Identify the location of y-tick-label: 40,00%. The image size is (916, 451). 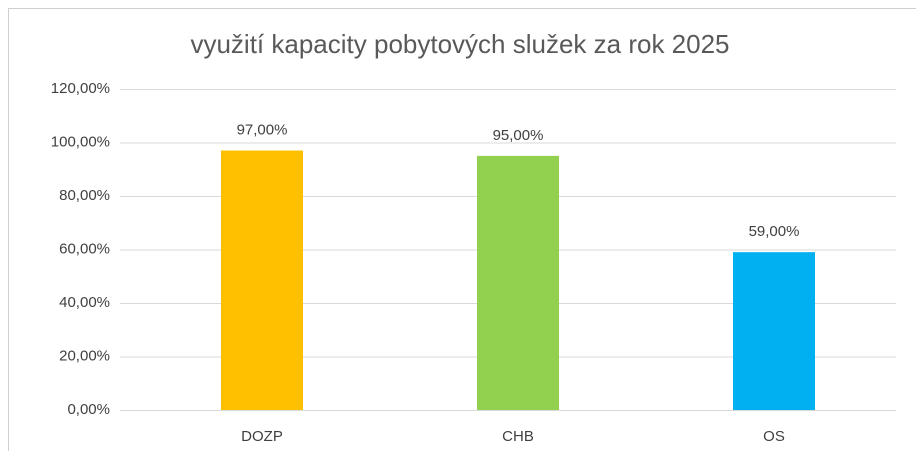
(84, 302).